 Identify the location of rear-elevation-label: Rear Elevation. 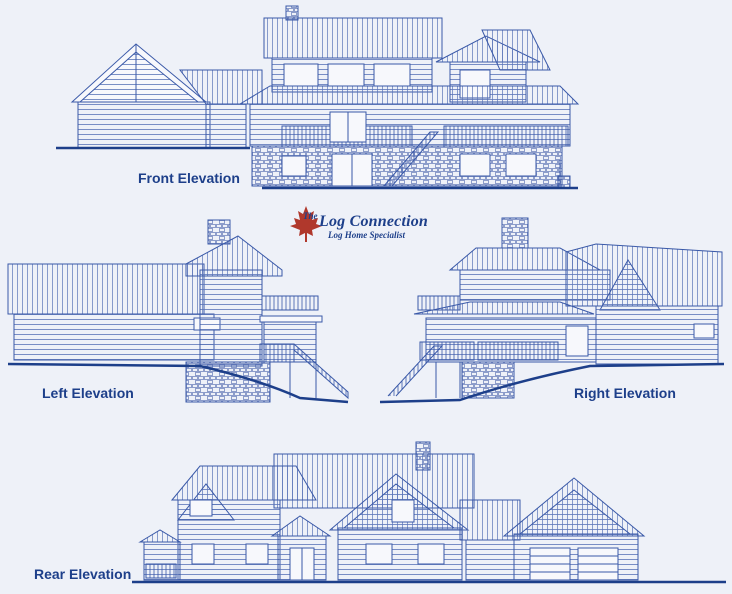
(83, 574).